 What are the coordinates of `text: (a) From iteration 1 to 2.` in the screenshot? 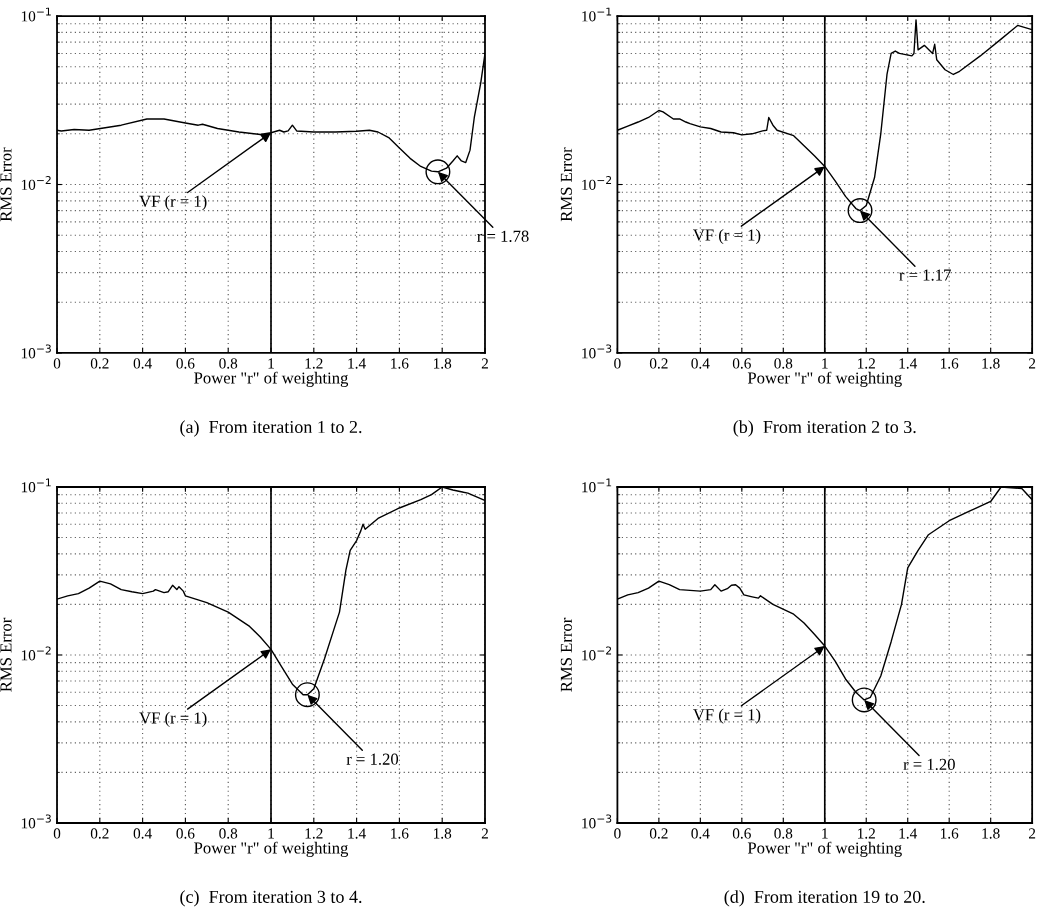 It's located at (271, 428).